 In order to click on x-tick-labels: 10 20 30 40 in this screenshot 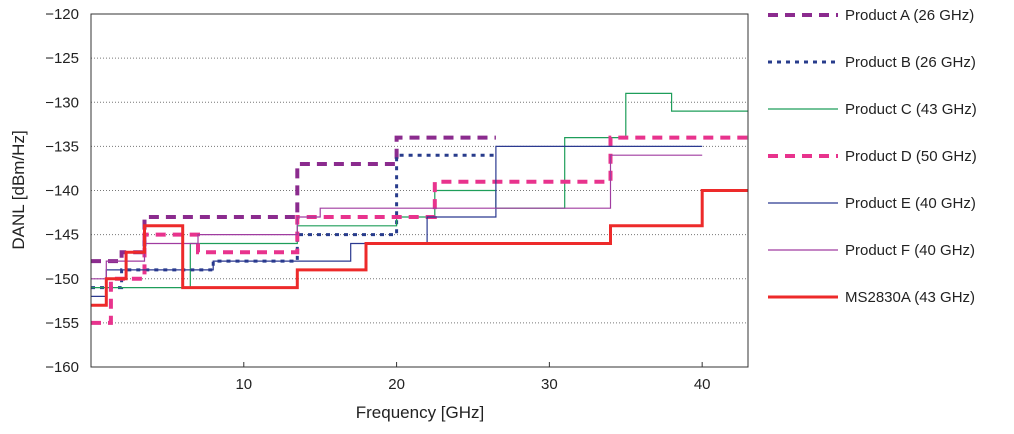, I will do `click(472, 384)`.